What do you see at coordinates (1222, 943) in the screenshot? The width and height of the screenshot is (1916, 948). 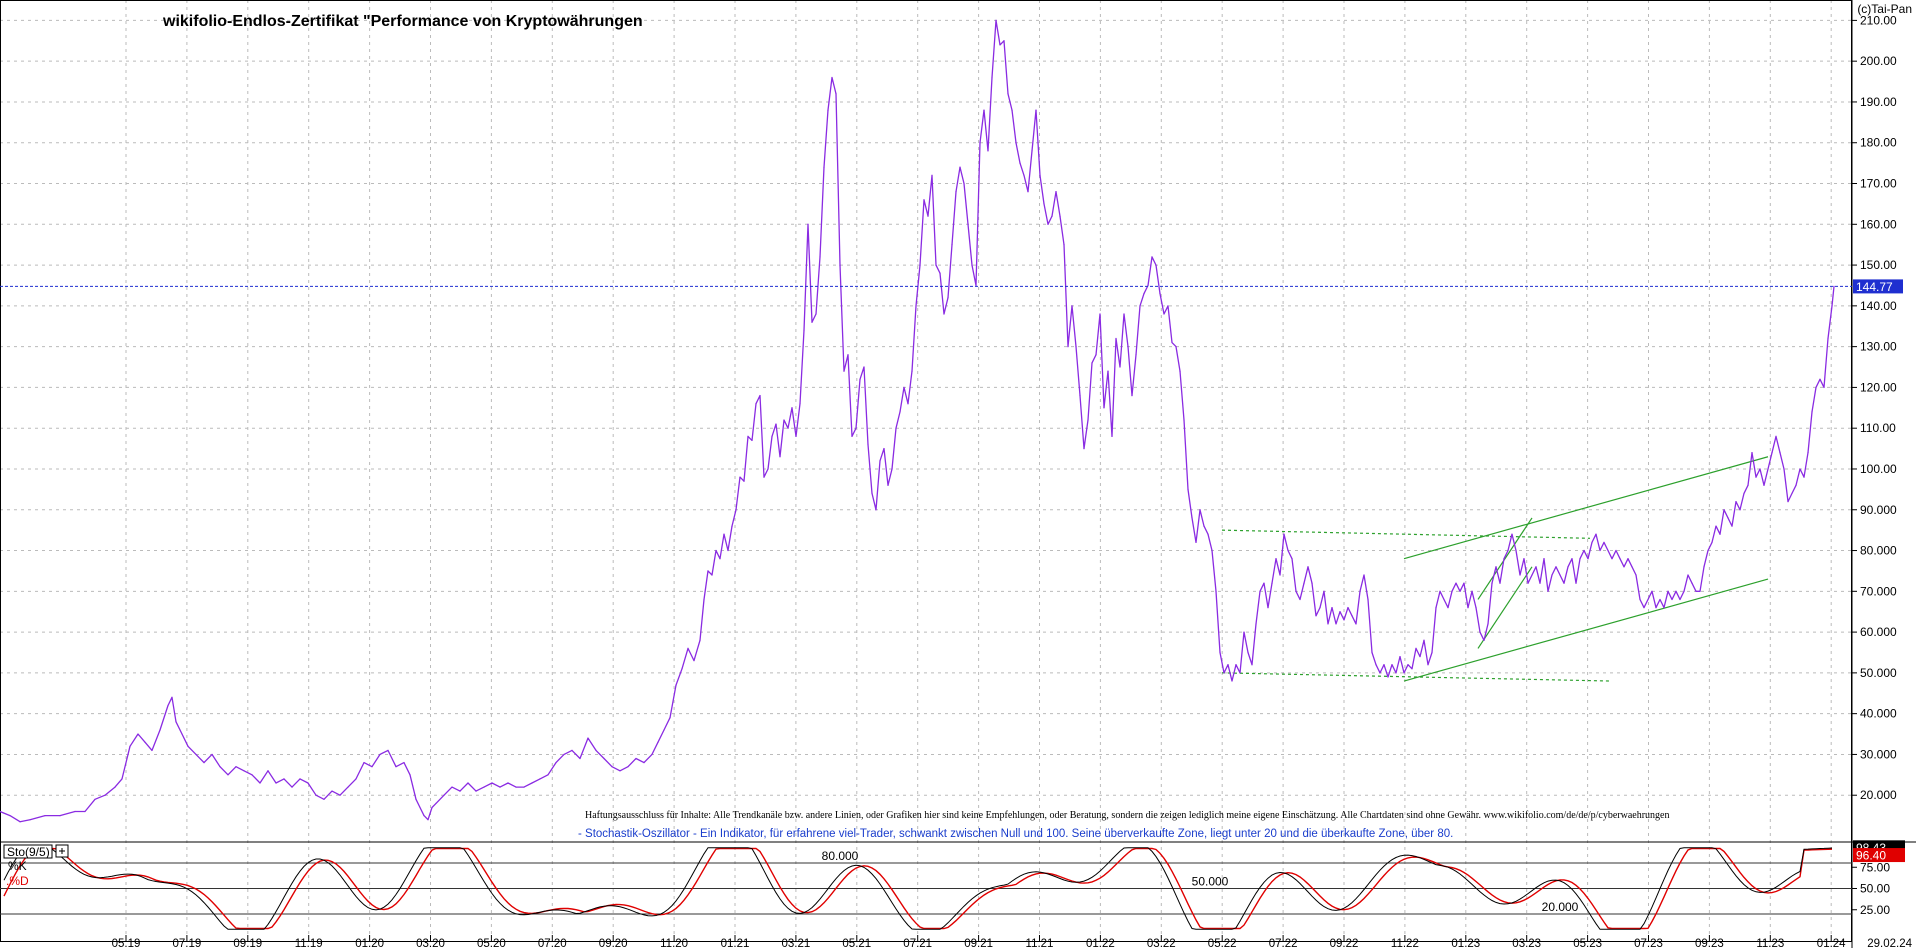 I see `x-tick-label: 05.22` at bounding box center [1222, 943].